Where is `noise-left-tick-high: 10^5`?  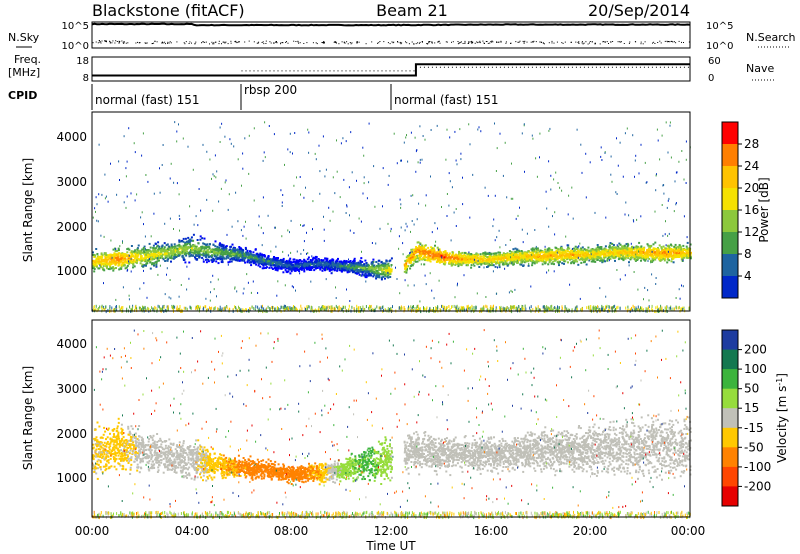
noise-left-tick-high: 10^5 is located at coordinates (75, 26).